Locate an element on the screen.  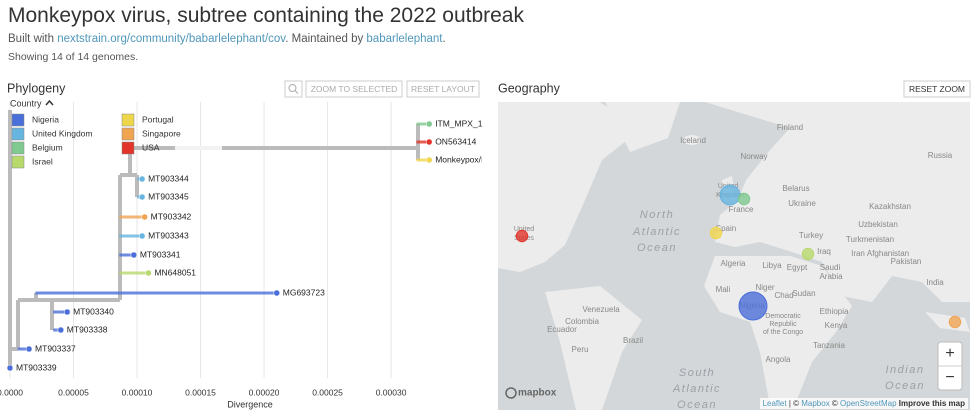
logo-icon is located at coordinates (511, 393).